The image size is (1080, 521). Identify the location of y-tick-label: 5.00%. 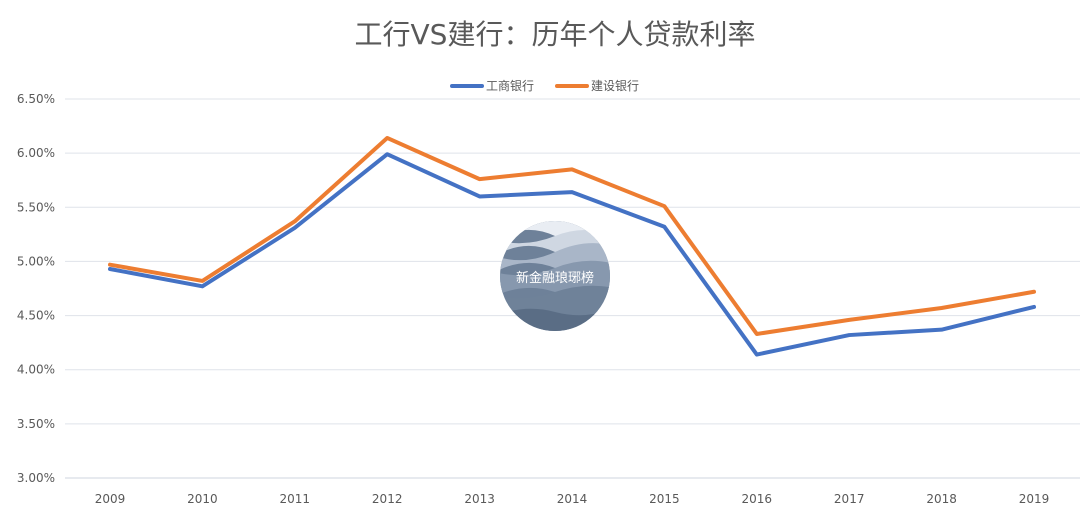
(36, 261).